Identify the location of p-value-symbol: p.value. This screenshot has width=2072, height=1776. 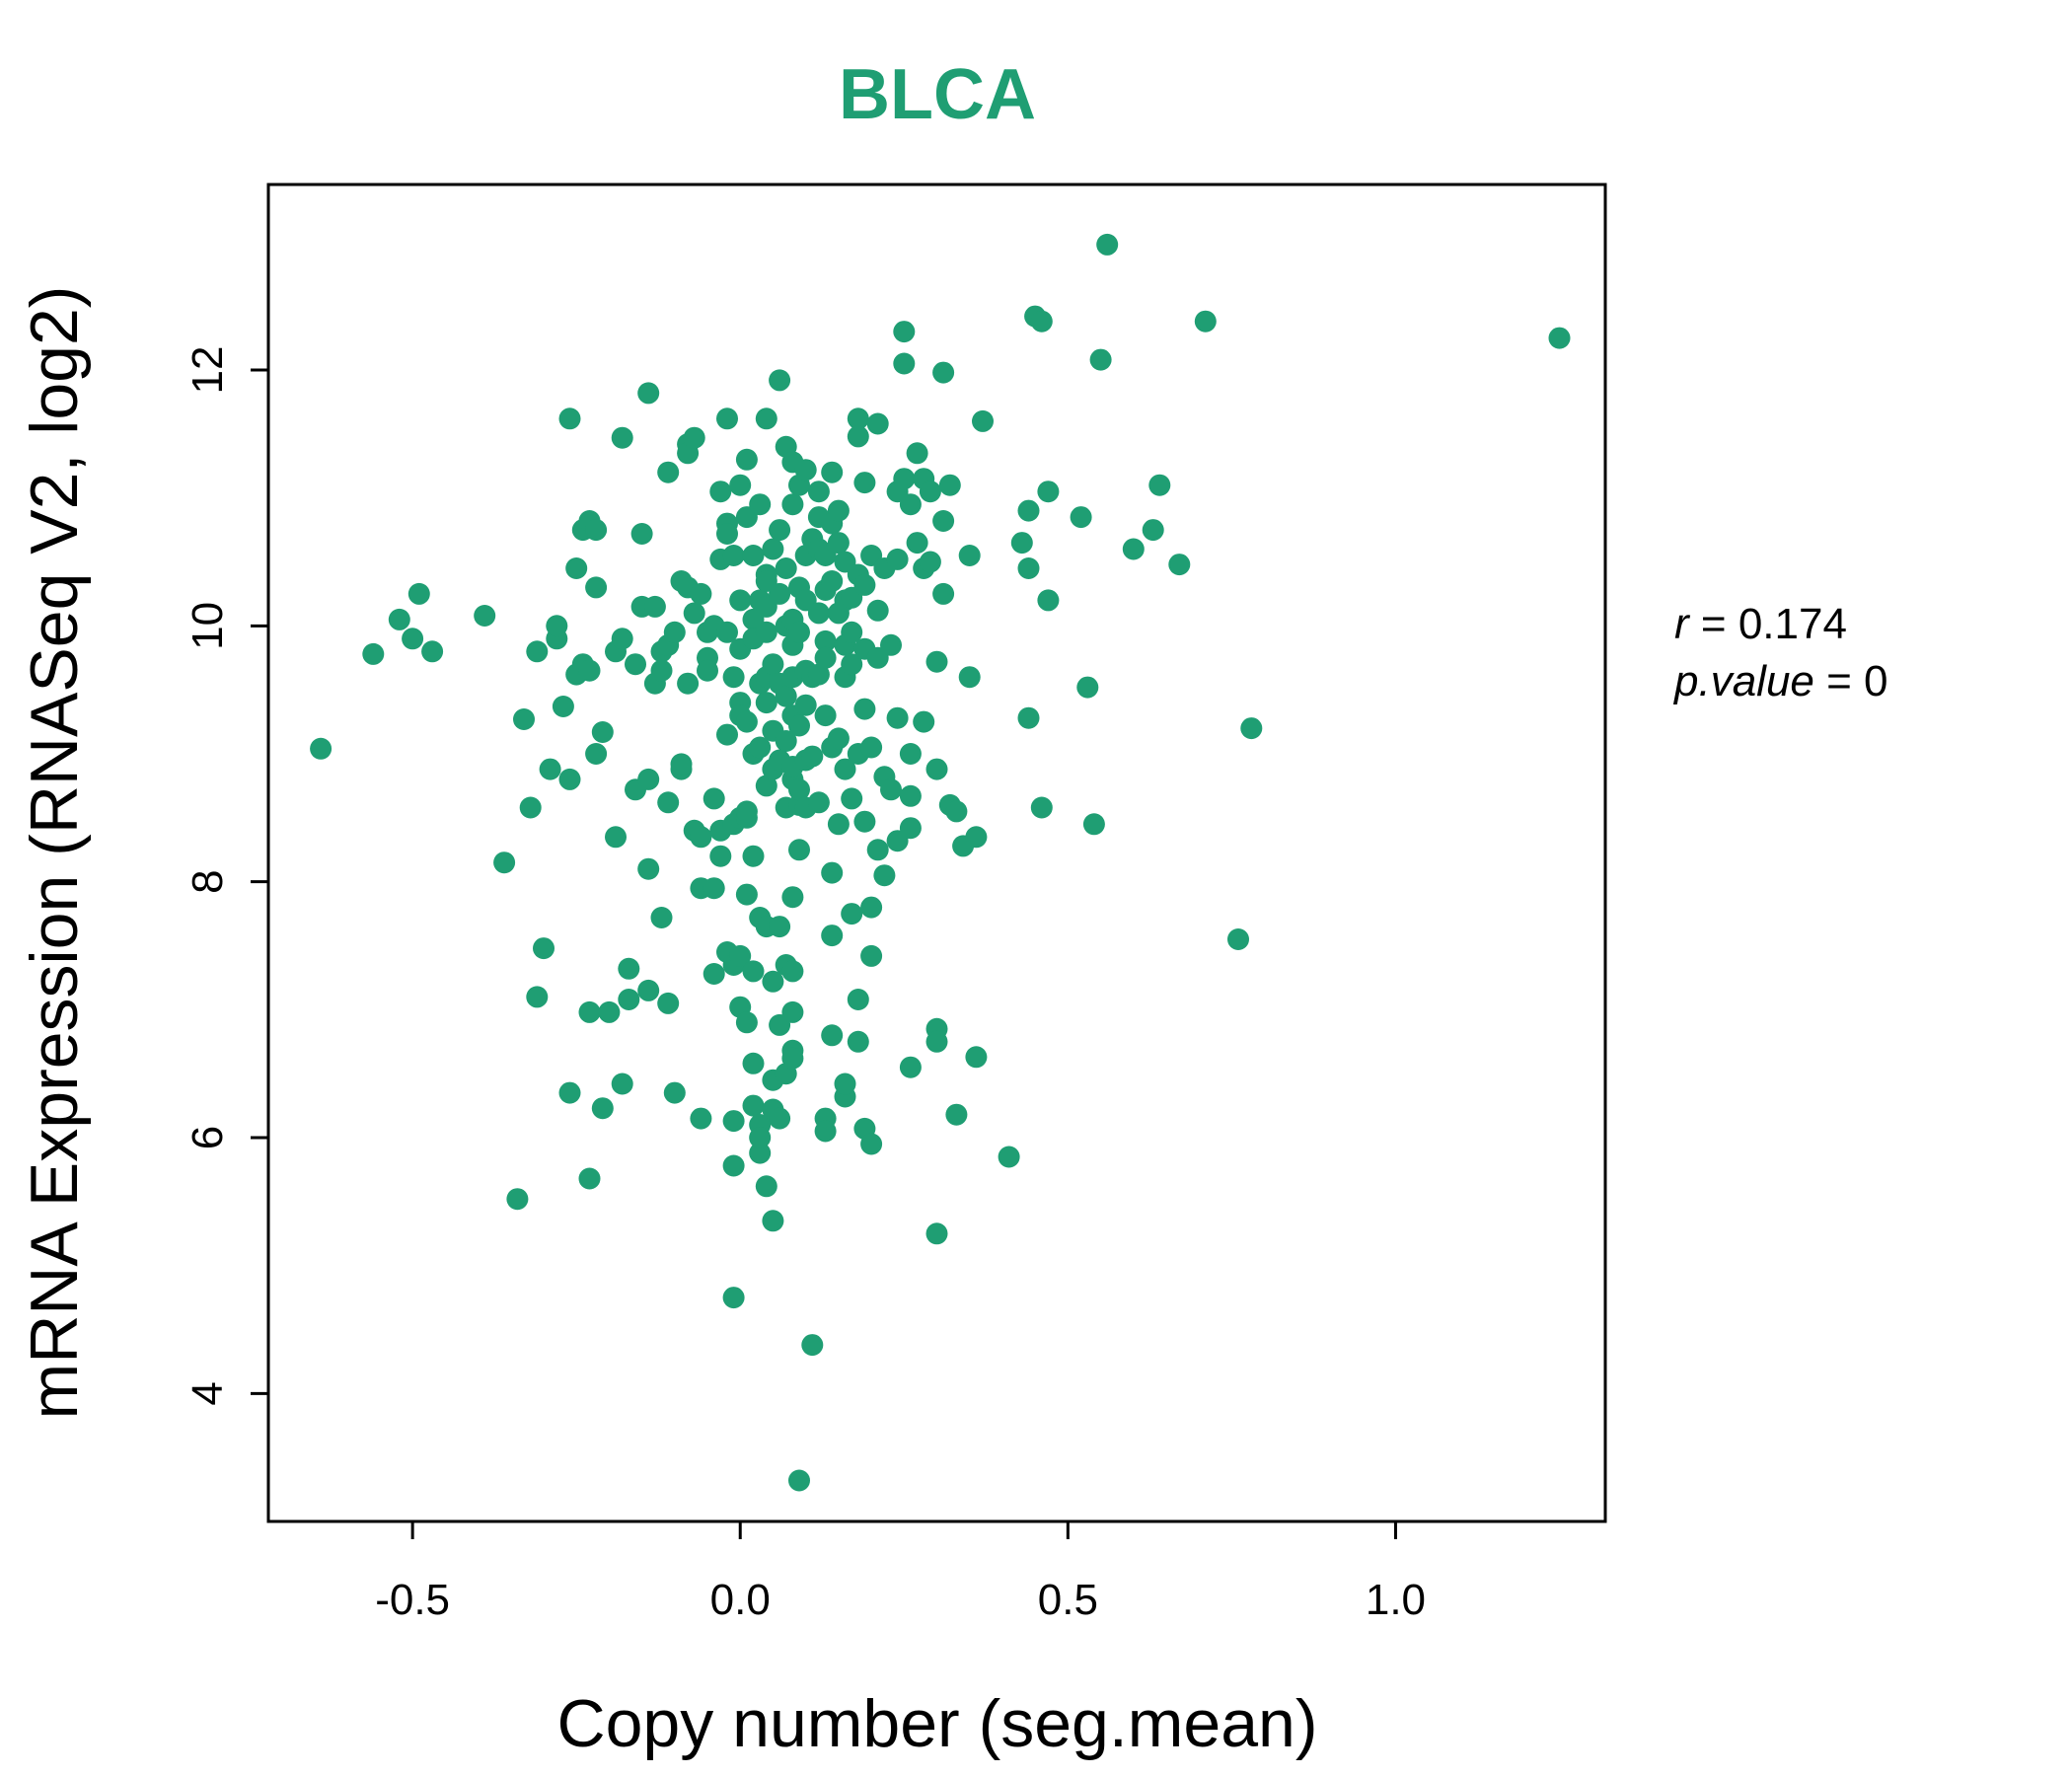
(1743, 681).